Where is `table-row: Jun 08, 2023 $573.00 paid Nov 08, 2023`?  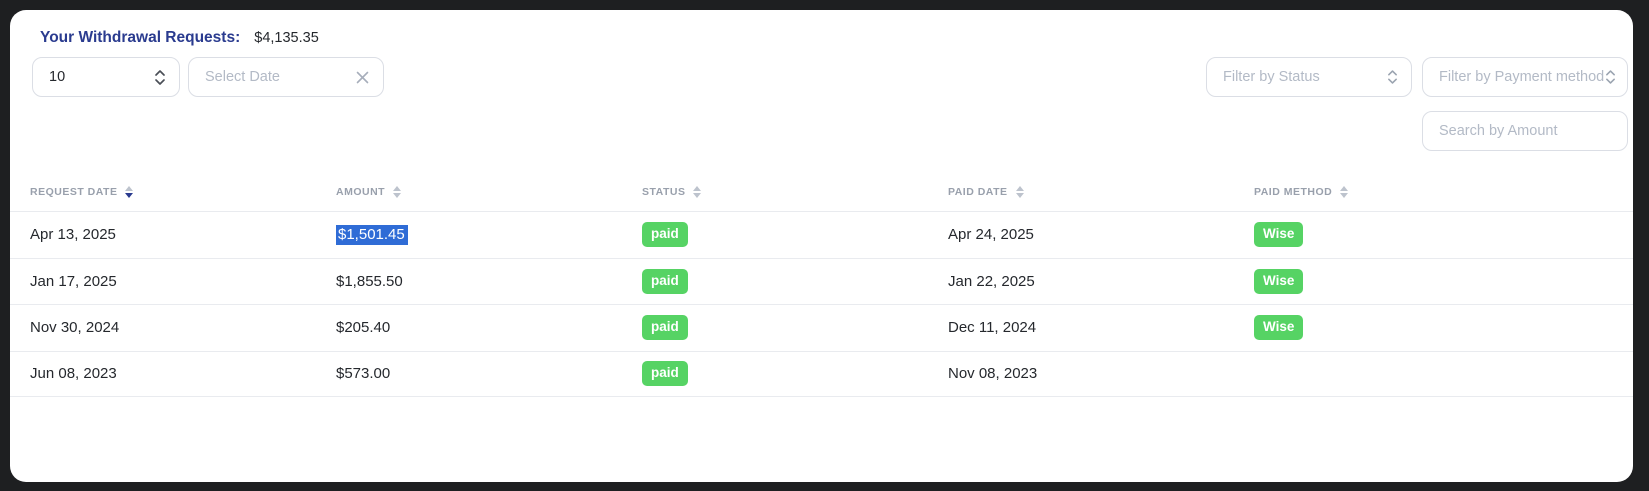
table-row: Jun 08, 2023 $573.00 paid Nov 08, 2023 is located at coordinates (821, 373).